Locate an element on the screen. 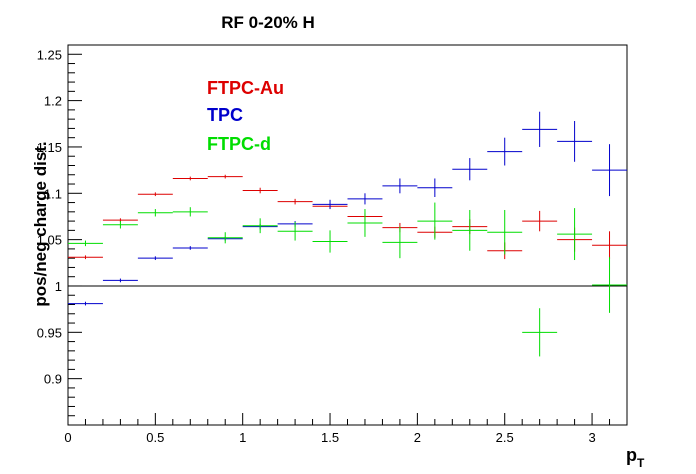 This screenshot has width=696, height=474. x-tick-label: 3 is located at coordinates (591, 437).